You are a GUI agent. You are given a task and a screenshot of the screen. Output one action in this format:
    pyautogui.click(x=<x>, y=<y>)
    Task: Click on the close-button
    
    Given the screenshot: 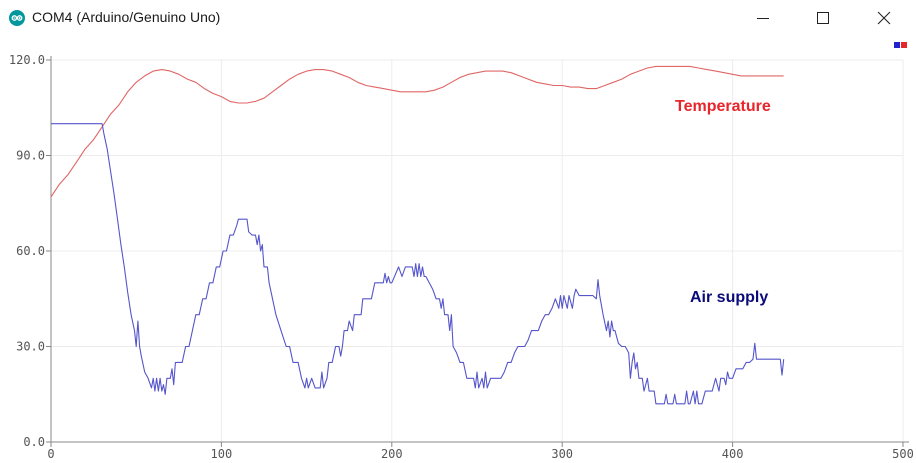 What is the action you would take?
    pyautogui.click(x=884, y=18)
    